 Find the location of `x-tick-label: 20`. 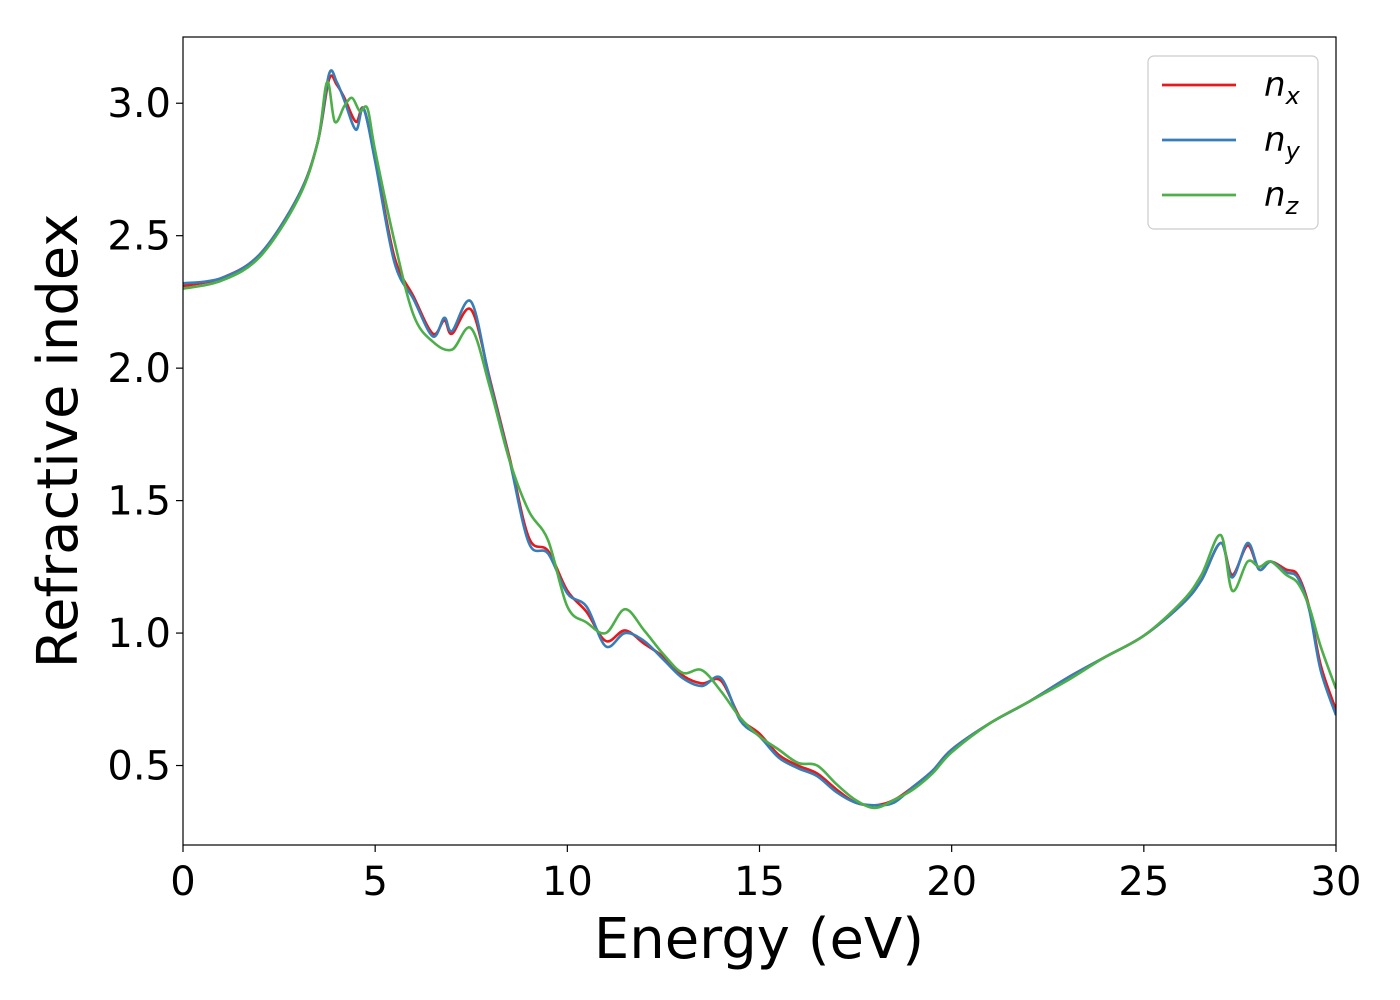

x-tick-label: 20 is located at coordinates (951, 882).